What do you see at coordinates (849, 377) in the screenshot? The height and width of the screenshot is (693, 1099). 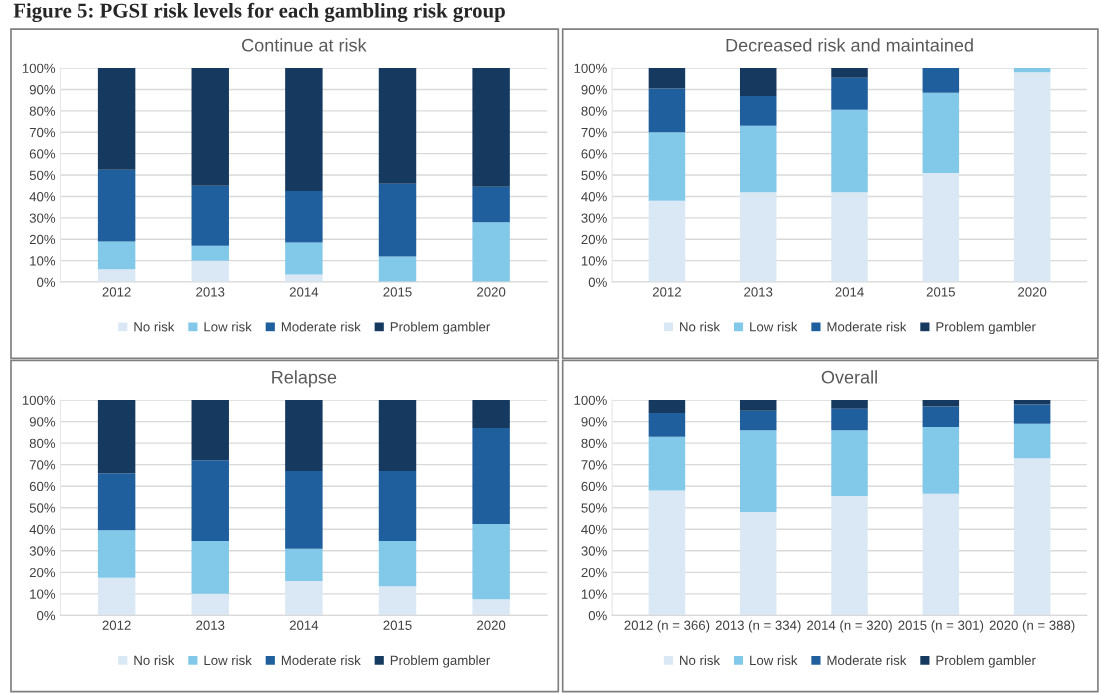 I see `chart-title: Overall` at bounding box center [849, 377].